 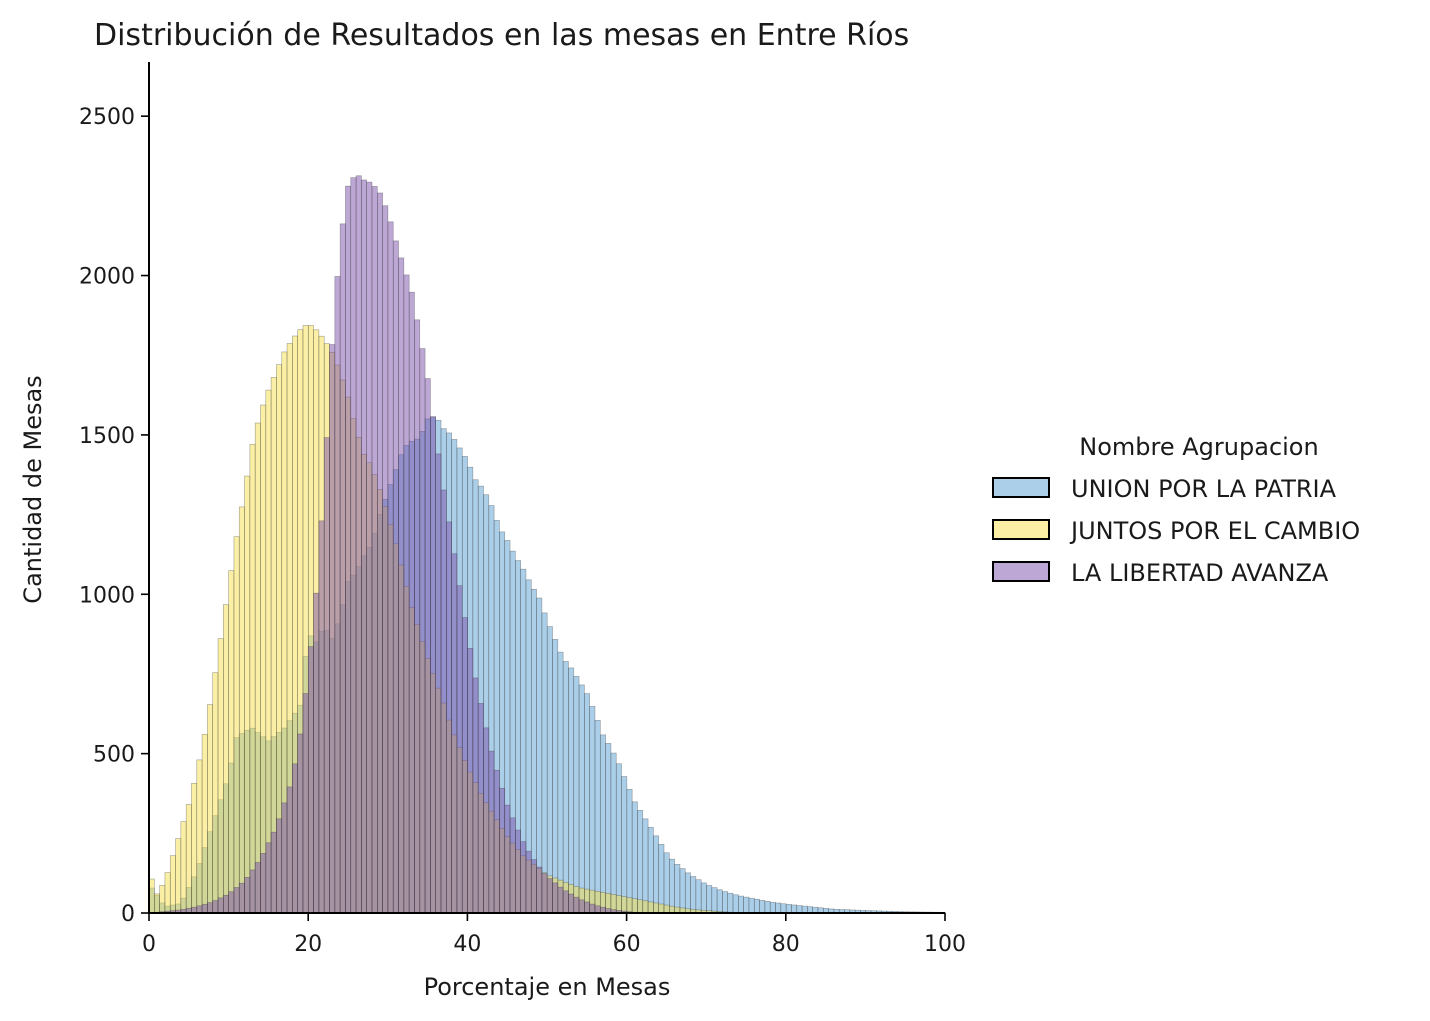 What do you see at coordinates (1021, 529) in the screenshot?
I see `legend-swatch-juntos-por-el-cambio` at bounding box center [1021, 529].